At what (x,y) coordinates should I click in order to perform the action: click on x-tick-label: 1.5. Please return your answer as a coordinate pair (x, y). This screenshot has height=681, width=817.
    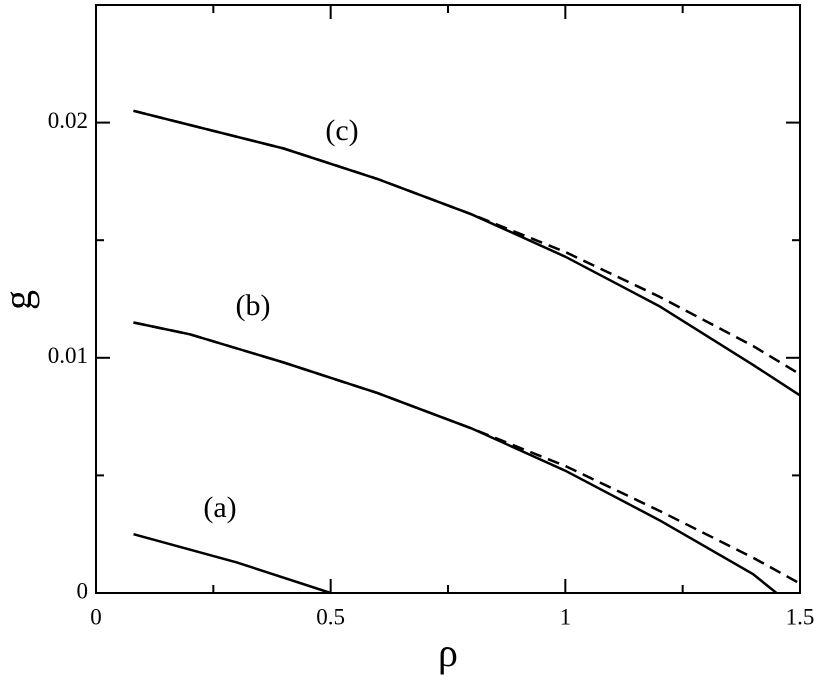
    Looking at the image, I should click on (800, 616).